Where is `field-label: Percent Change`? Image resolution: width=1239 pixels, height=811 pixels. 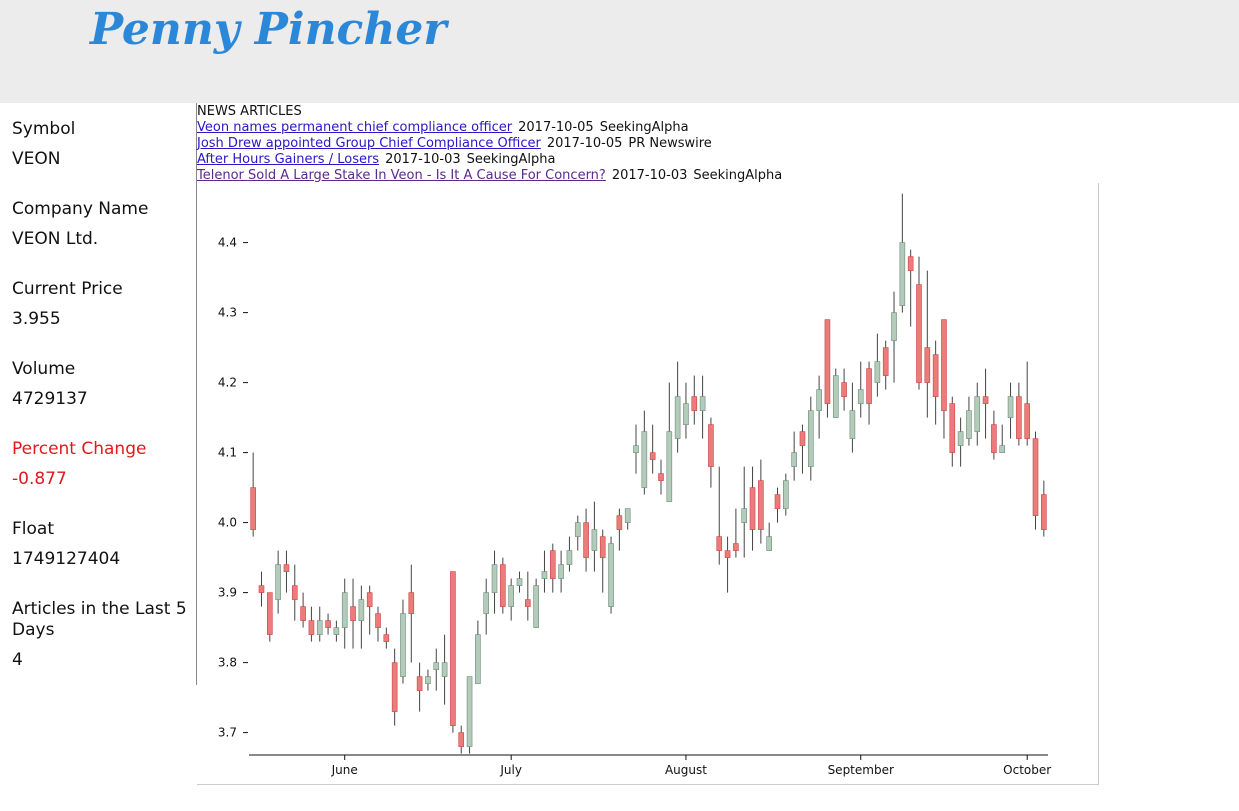 field-label: Percent Change is located at coordinates (79, 449).